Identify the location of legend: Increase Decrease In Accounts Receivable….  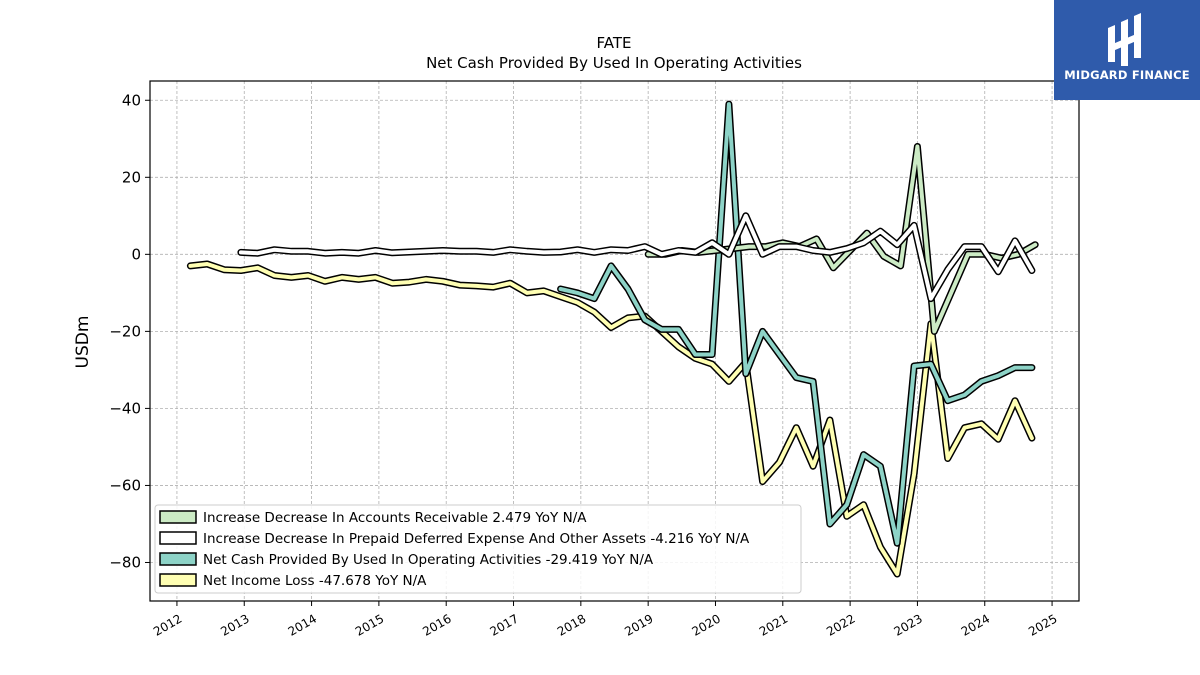
(478, 549).